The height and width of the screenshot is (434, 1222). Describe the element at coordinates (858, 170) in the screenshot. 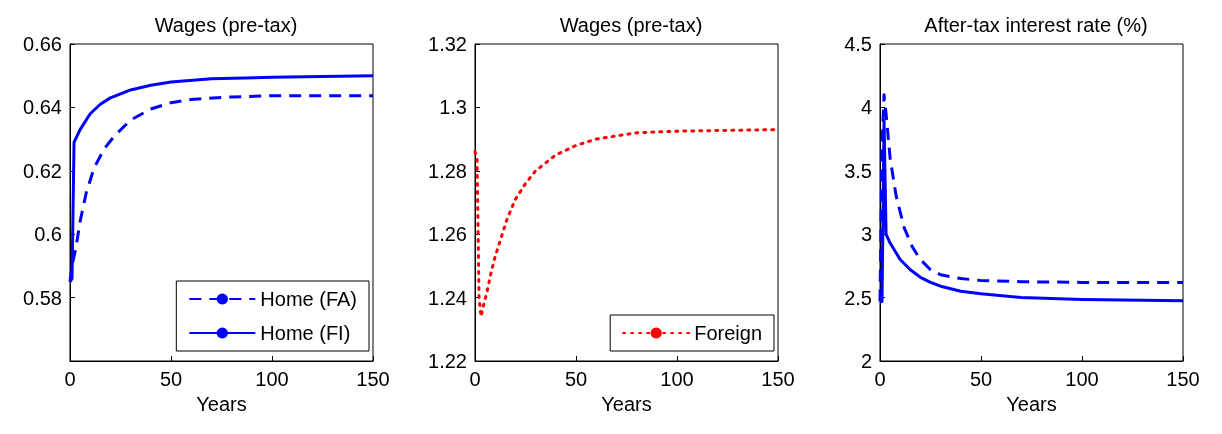

I see `y-tick-label: 3.5` at that location.